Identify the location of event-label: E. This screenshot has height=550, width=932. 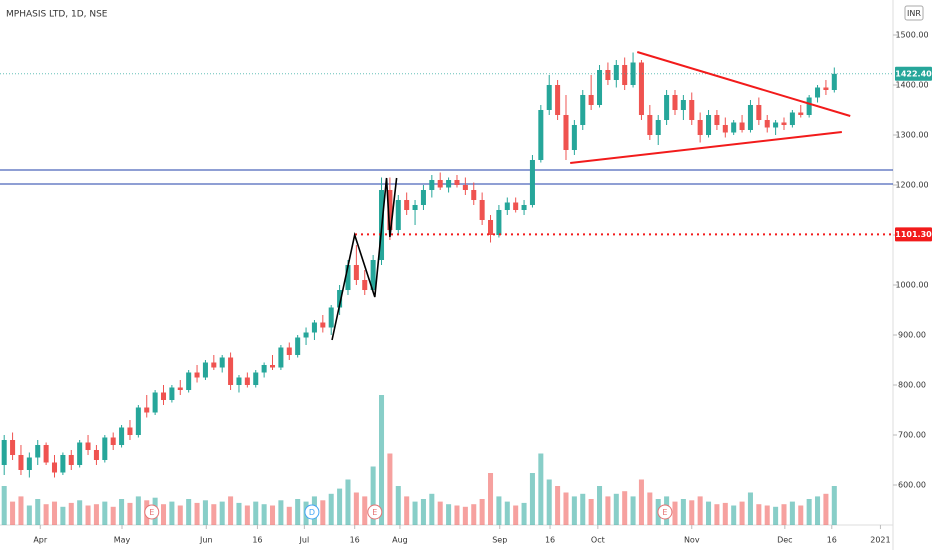
(151, 512).